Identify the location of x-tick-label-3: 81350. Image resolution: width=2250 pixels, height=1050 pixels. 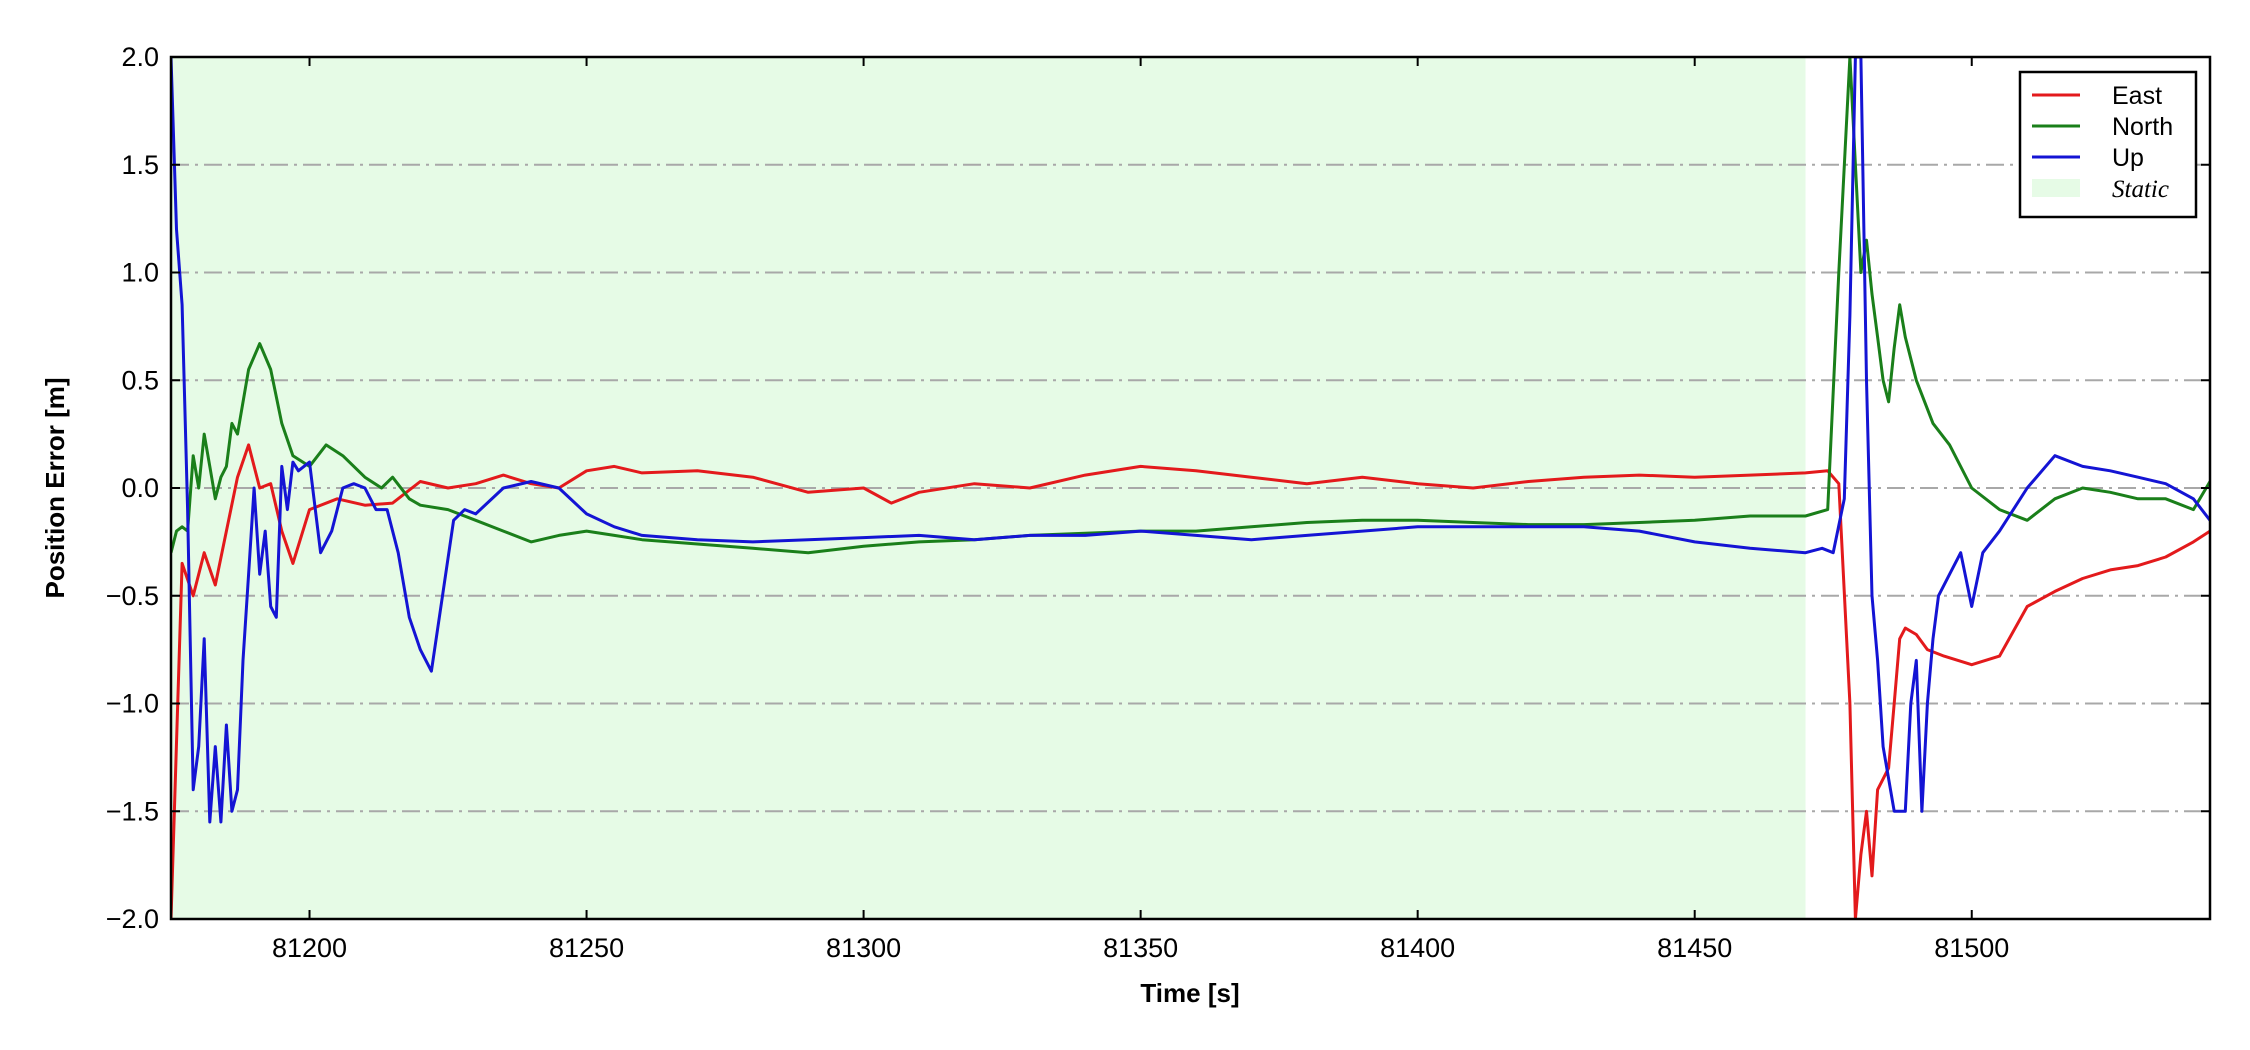
(1140, 948).